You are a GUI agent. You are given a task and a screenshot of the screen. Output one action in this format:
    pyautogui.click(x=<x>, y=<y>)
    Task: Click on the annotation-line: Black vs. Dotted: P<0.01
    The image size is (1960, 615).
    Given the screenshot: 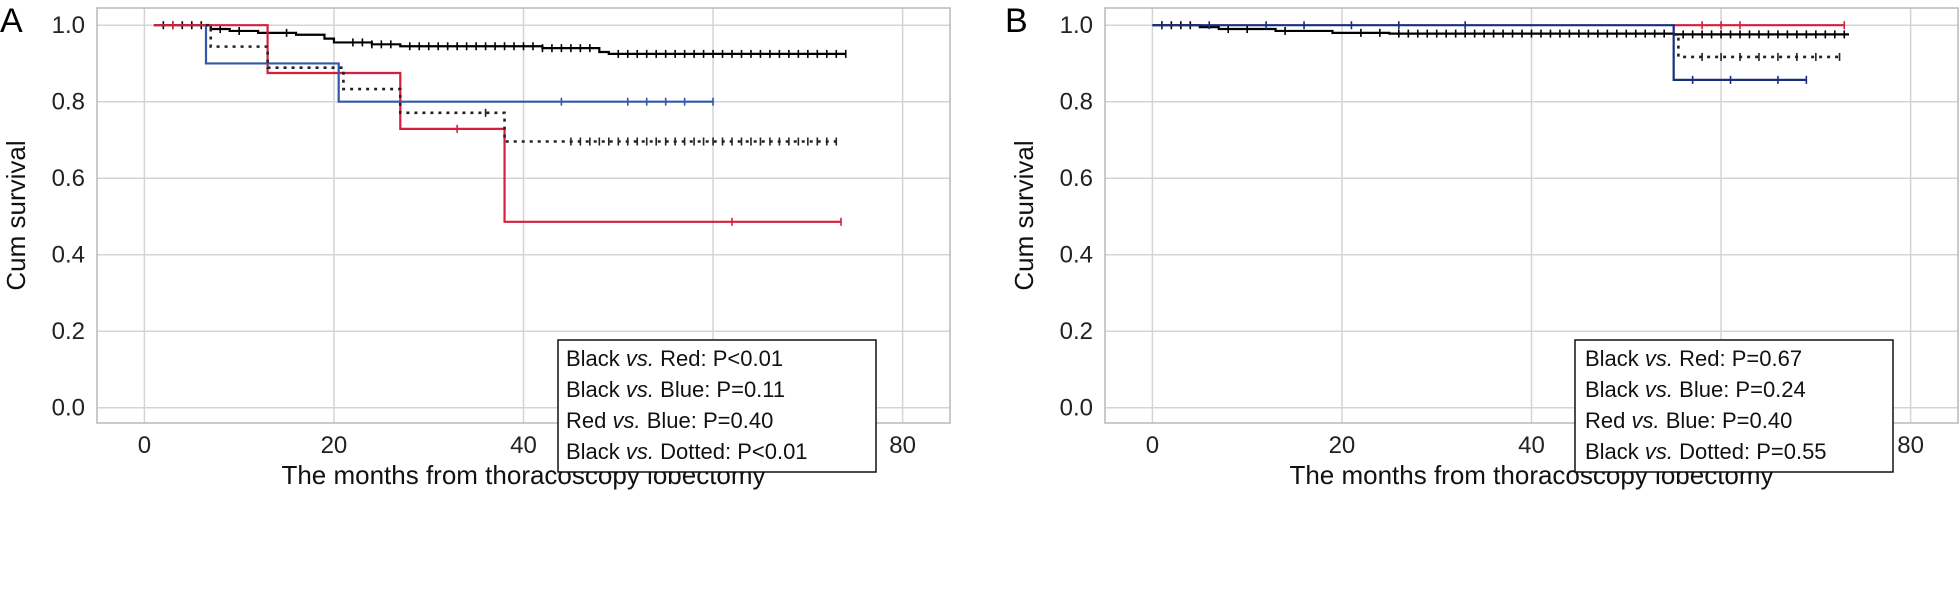 What is the action you would take?
    pyautogui.click(x=687, y=451)
    